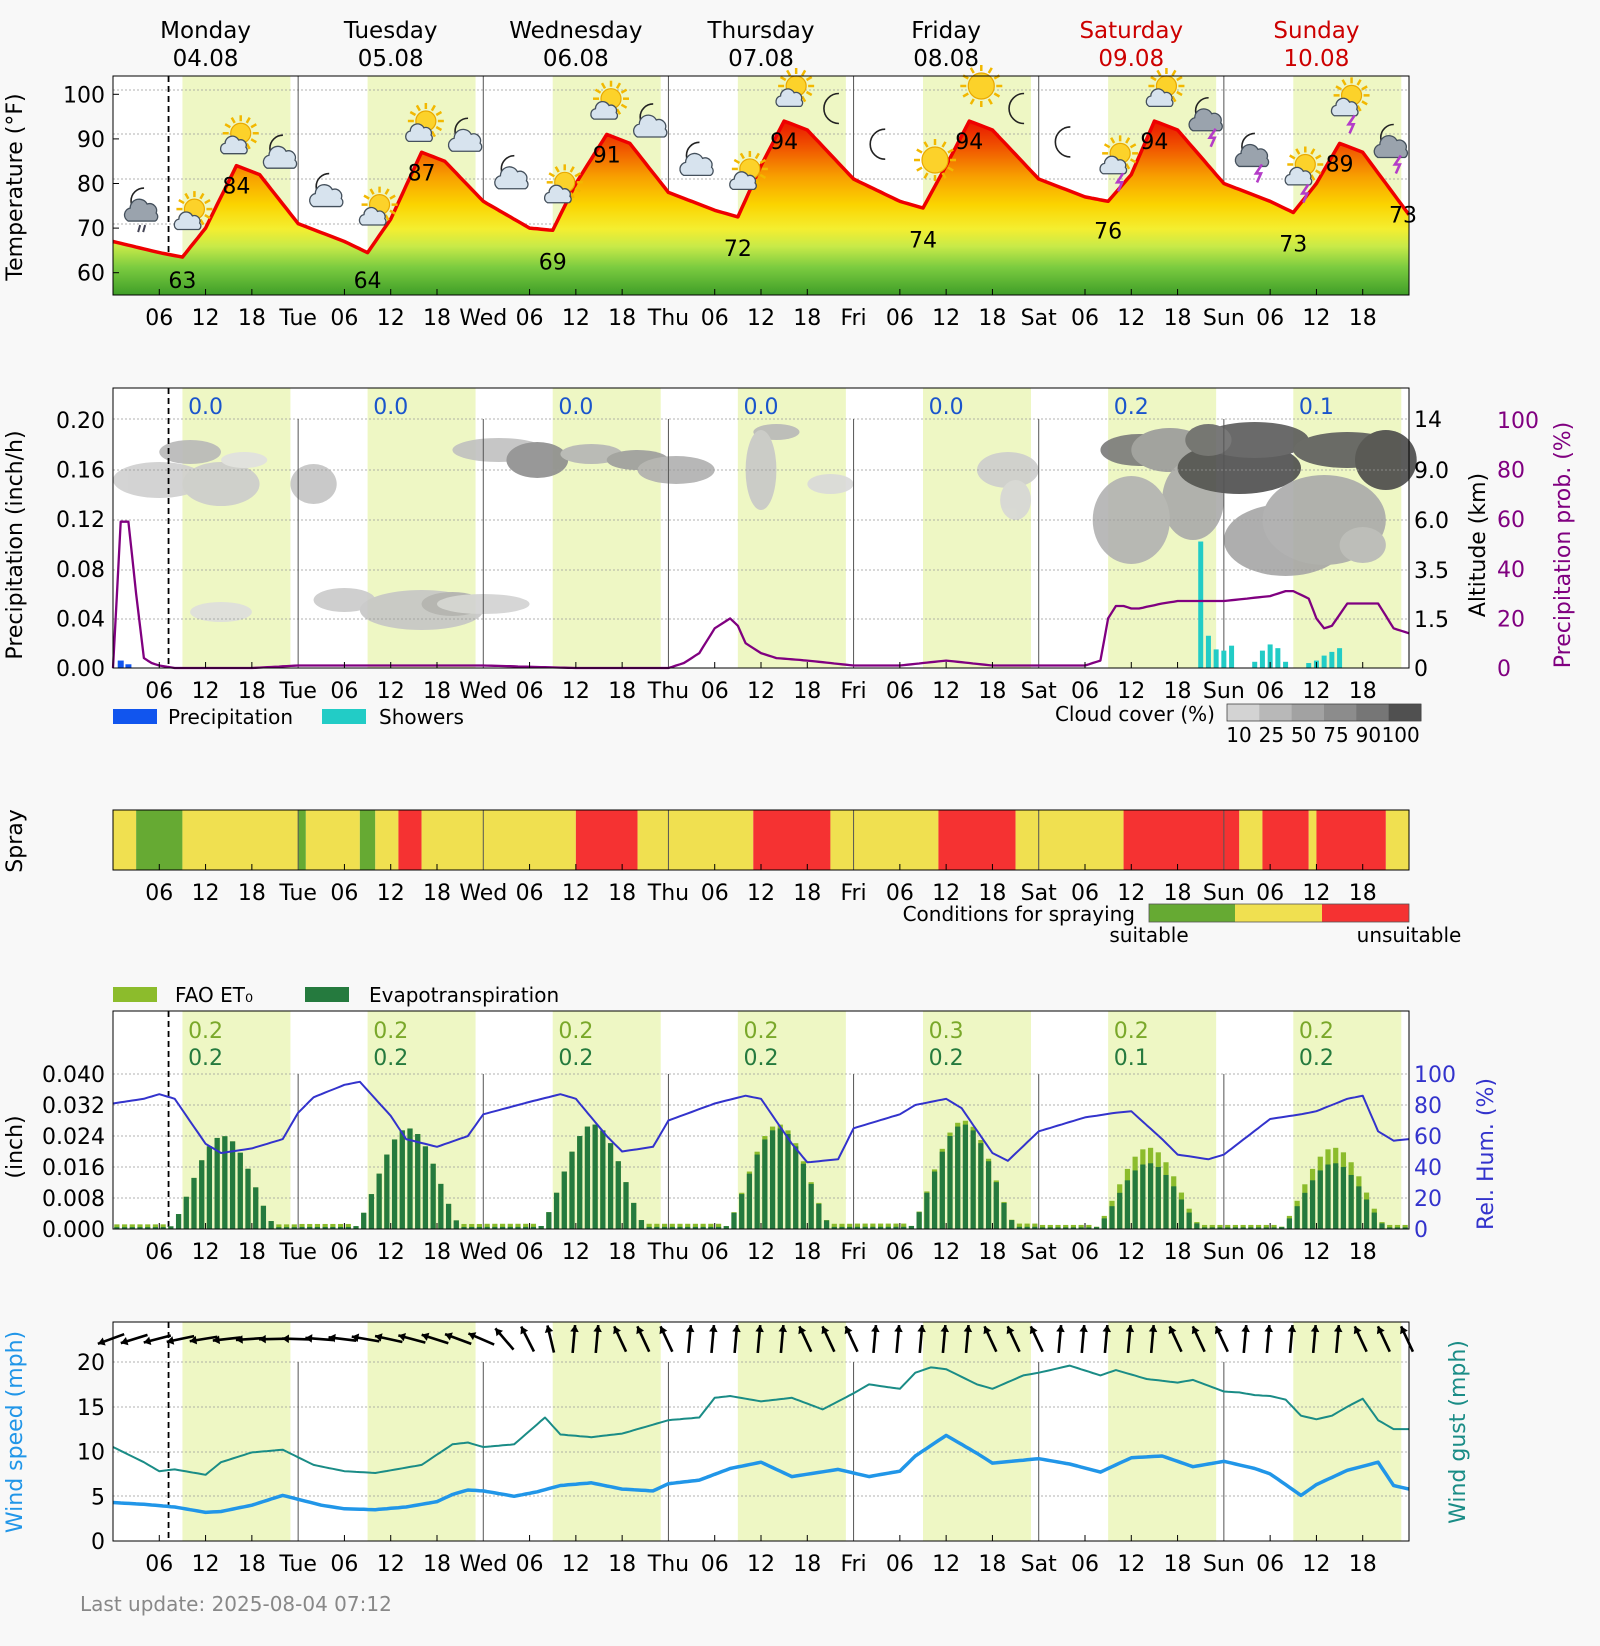  What do you see at coordinates (135, 994) in the screenshot?
I see `legend-fao-swatch` at bounding box center [135, 994].